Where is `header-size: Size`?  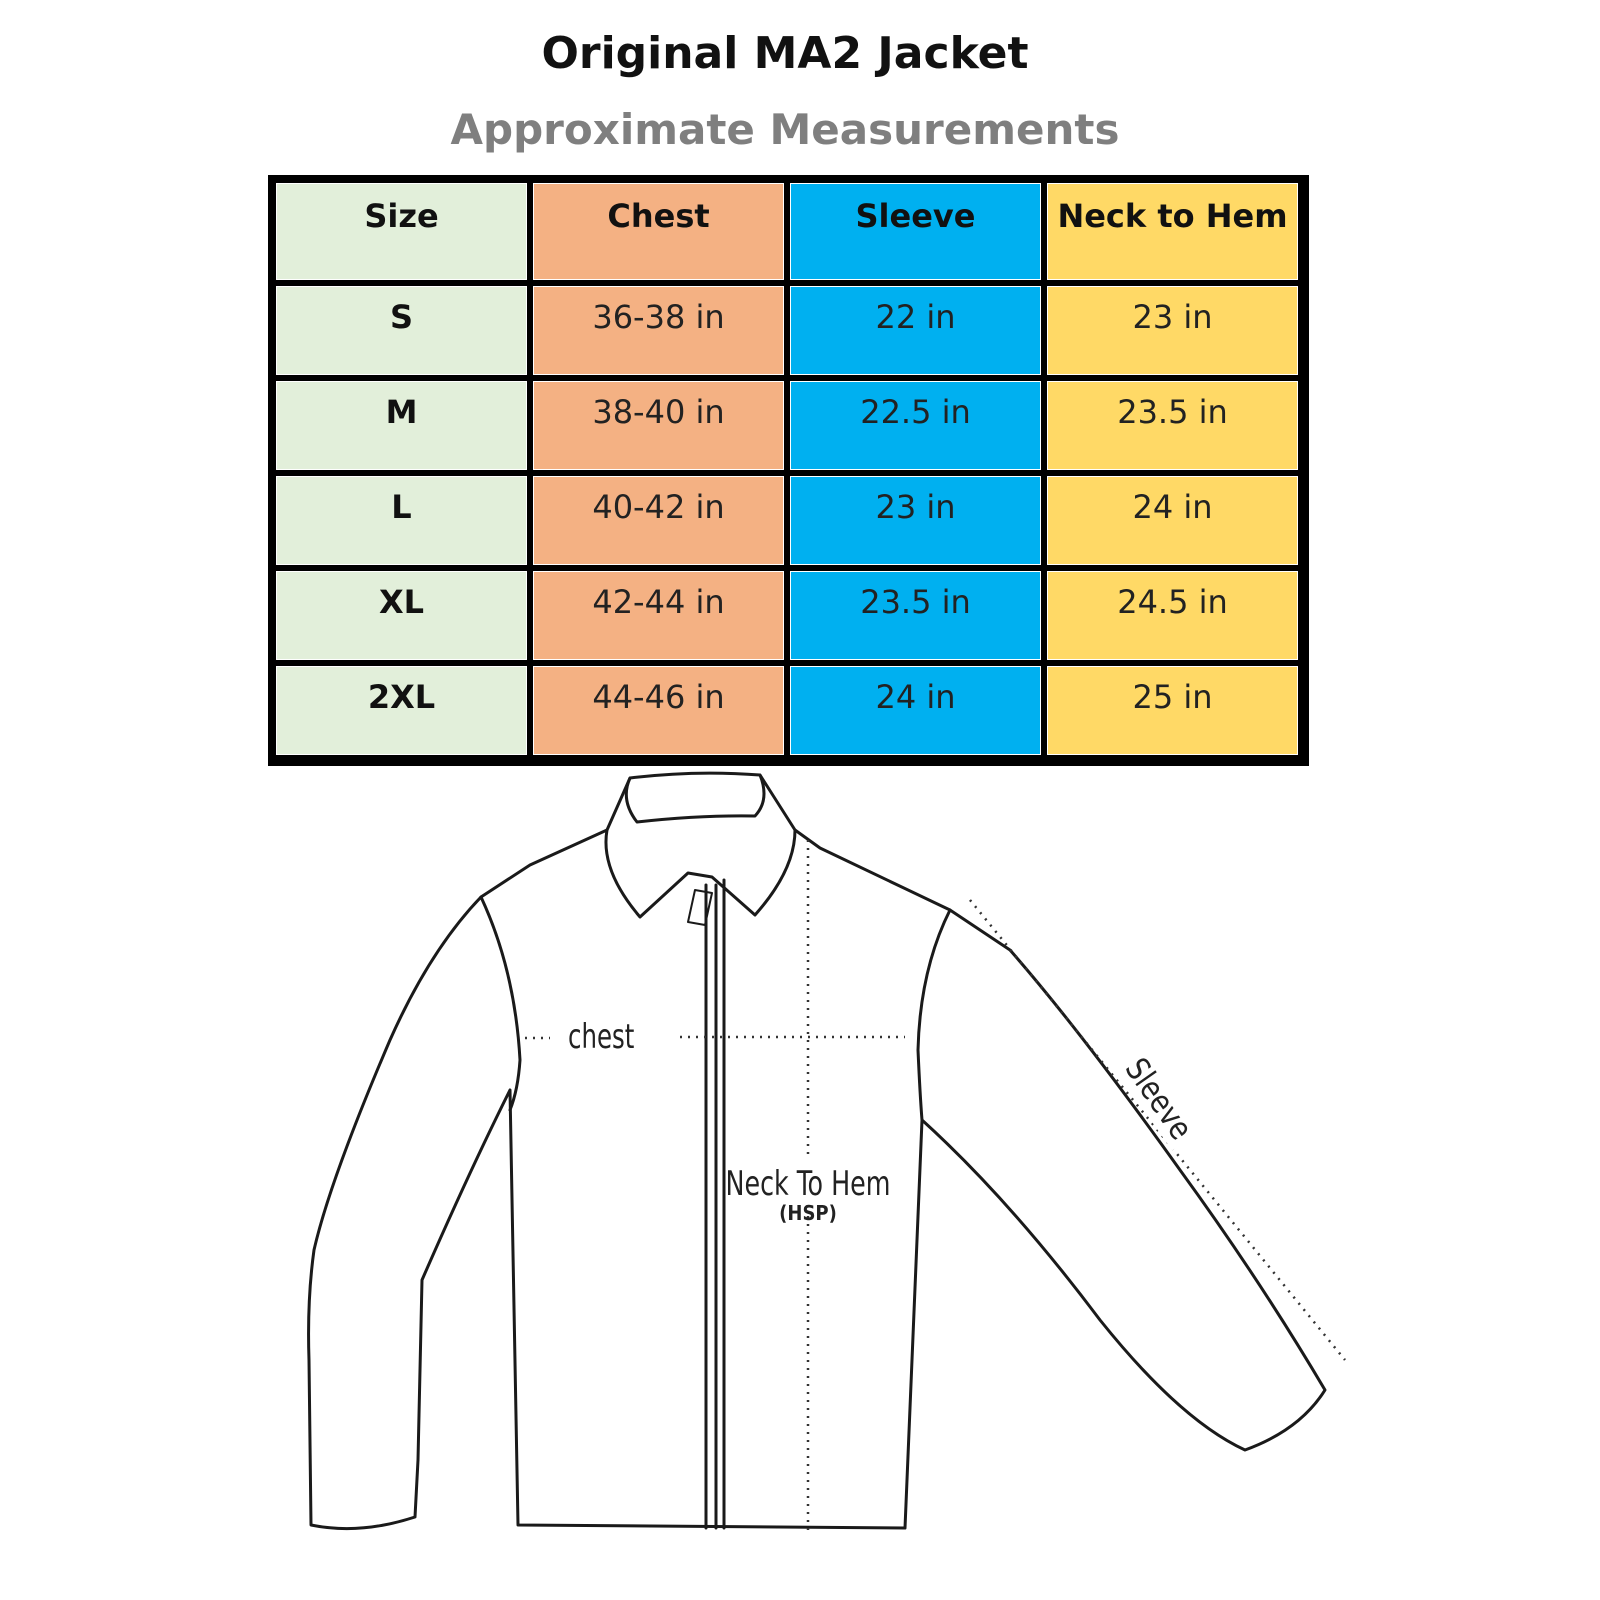
header-size: Size is located at coordinates (401, 231).